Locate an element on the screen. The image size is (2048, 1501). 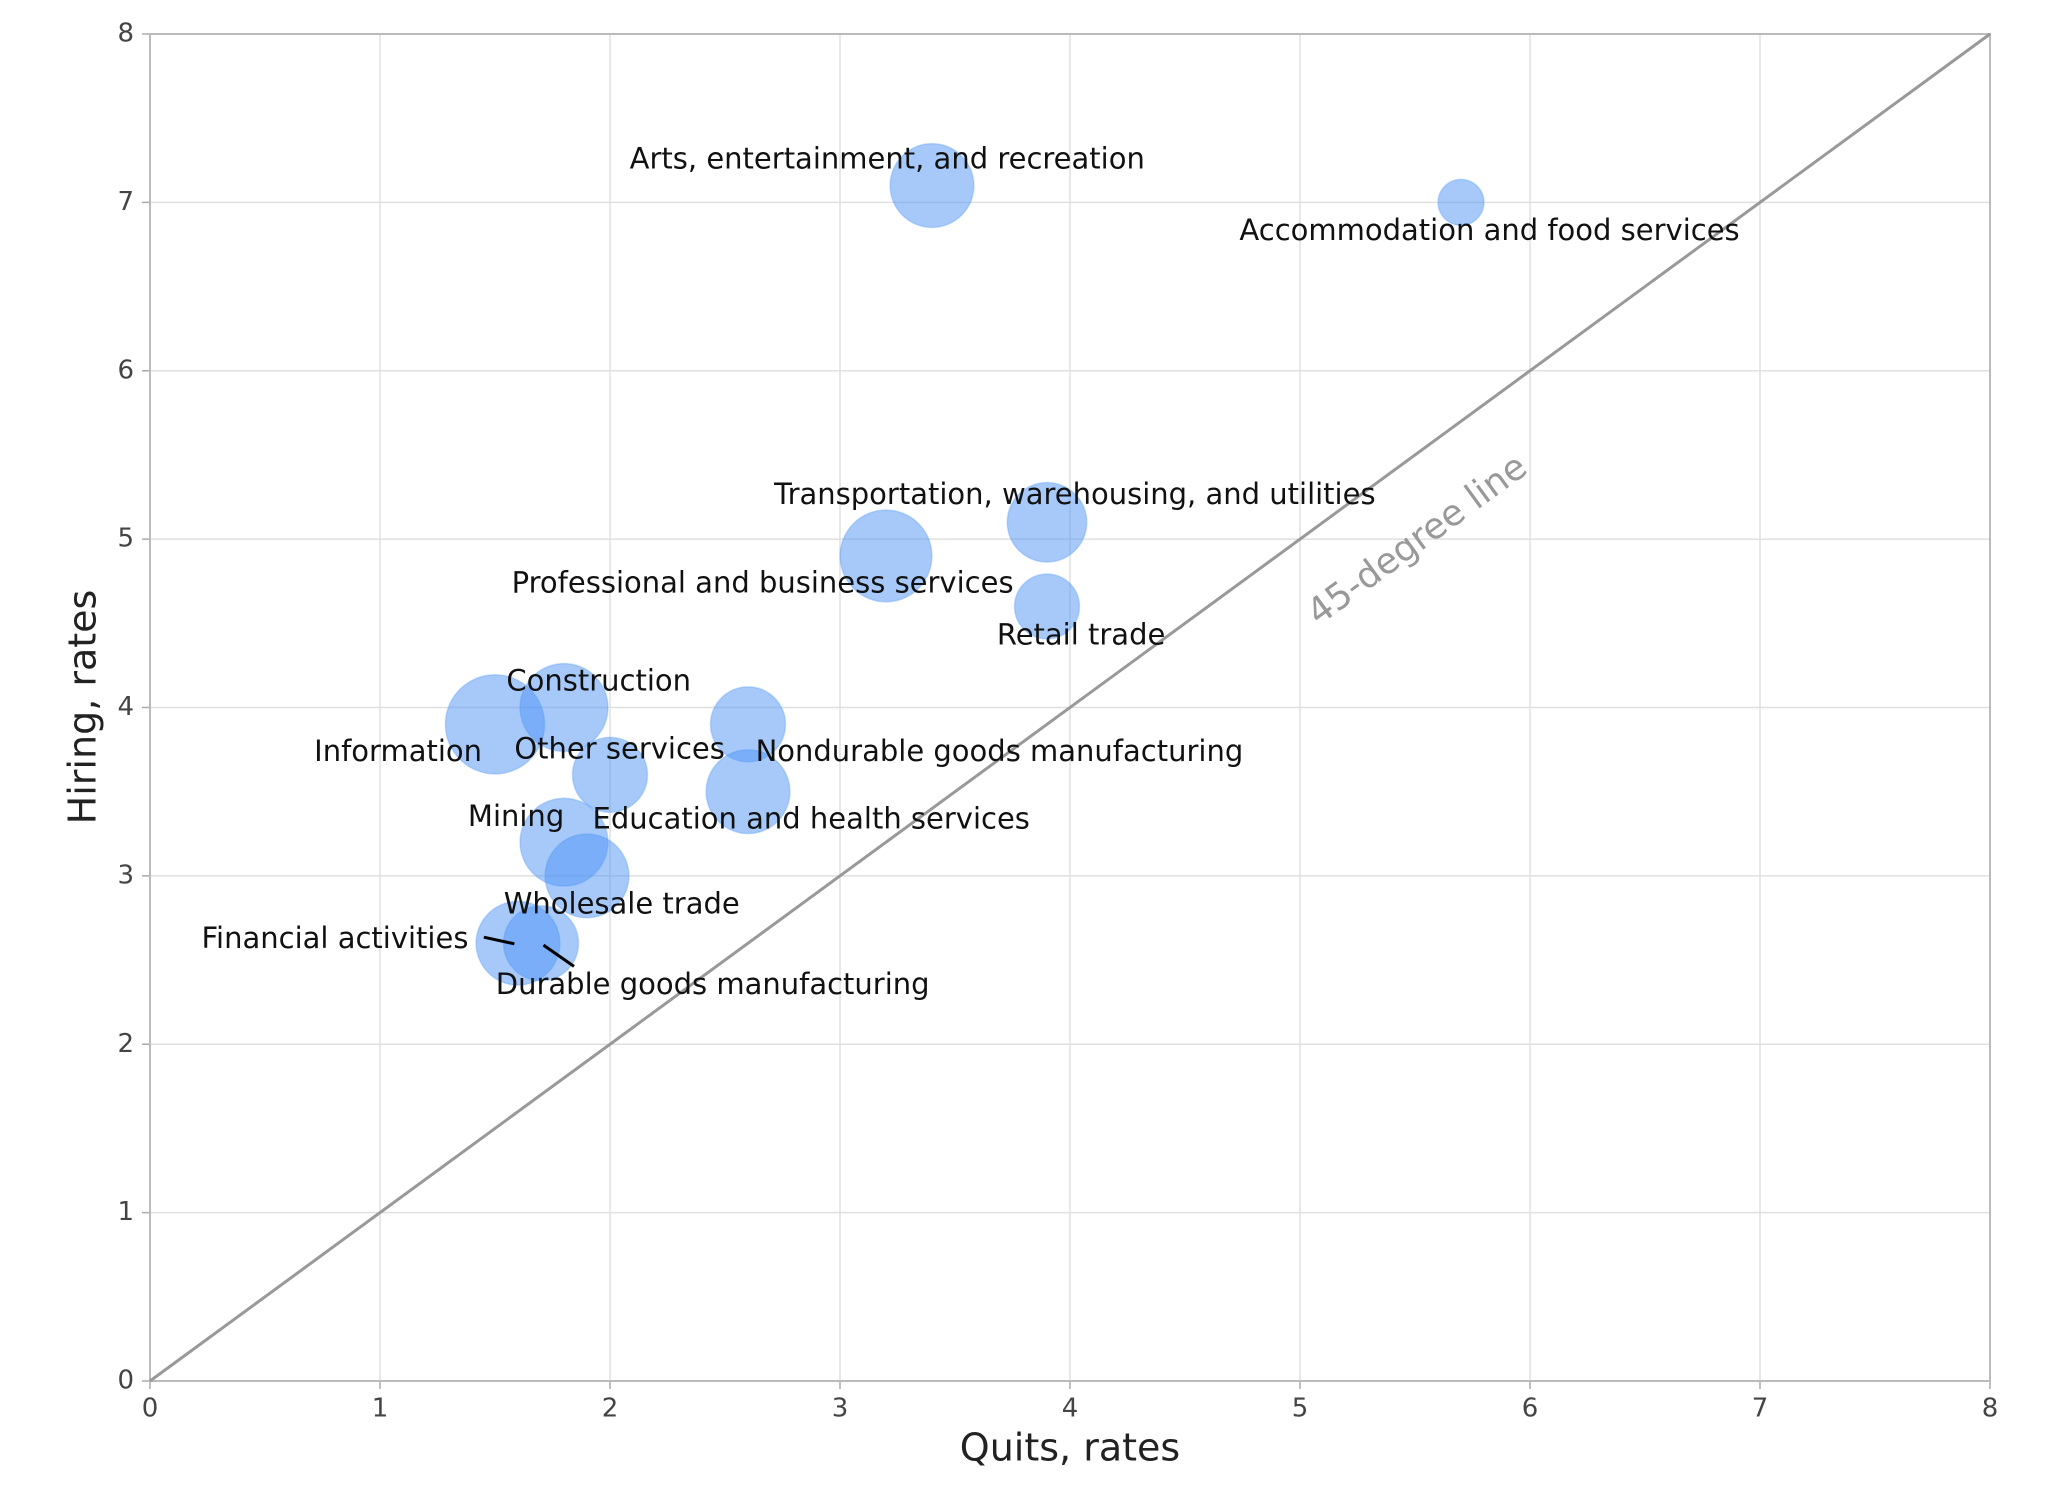
point-label: Wholesale trade is located at coordinates (622, 903).